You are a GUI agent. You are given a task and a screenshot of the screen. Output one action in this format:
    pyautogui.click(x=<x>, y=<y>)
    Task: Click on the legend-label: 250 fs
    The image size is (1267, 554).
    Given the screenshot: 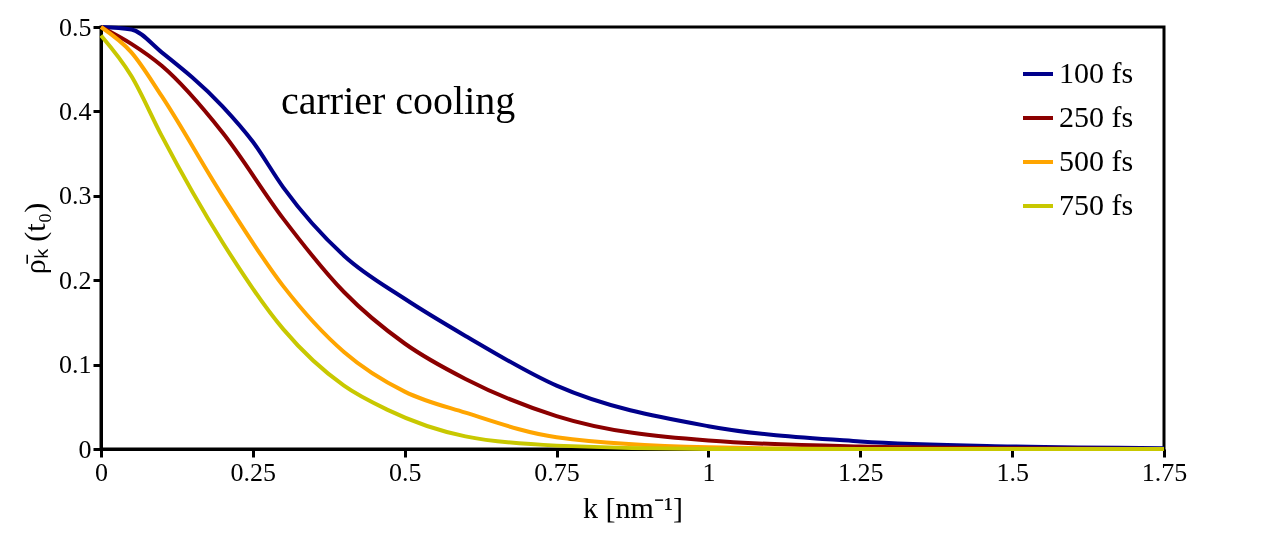 What is the action you would take?
    pyautogui.click(x=1096, y=116)
    